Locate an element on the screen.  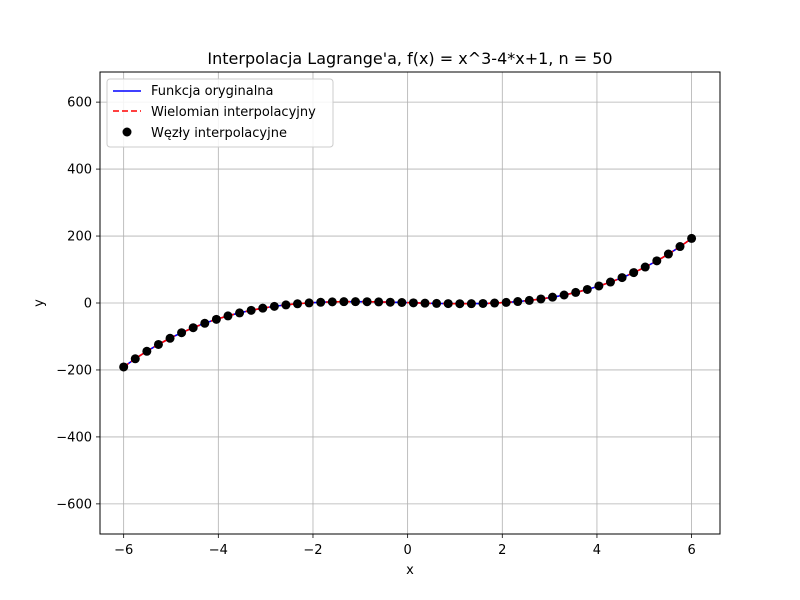
x-tick-label: 2 is located at coordinates (502, 550).